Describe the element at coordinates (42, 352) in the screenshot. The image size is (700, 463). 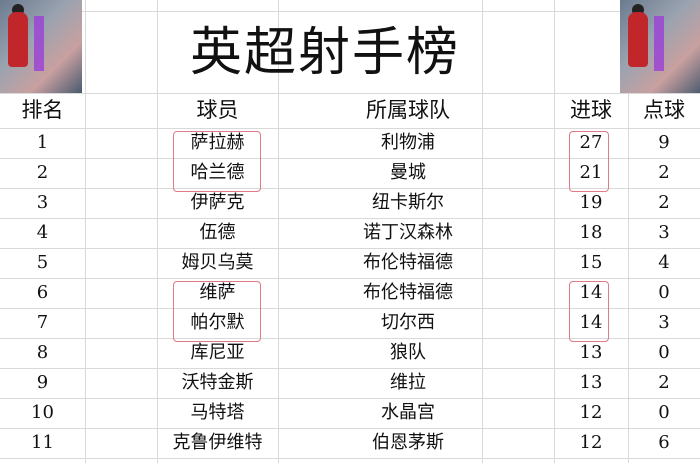
I see `cell-rank: 8` at that location.